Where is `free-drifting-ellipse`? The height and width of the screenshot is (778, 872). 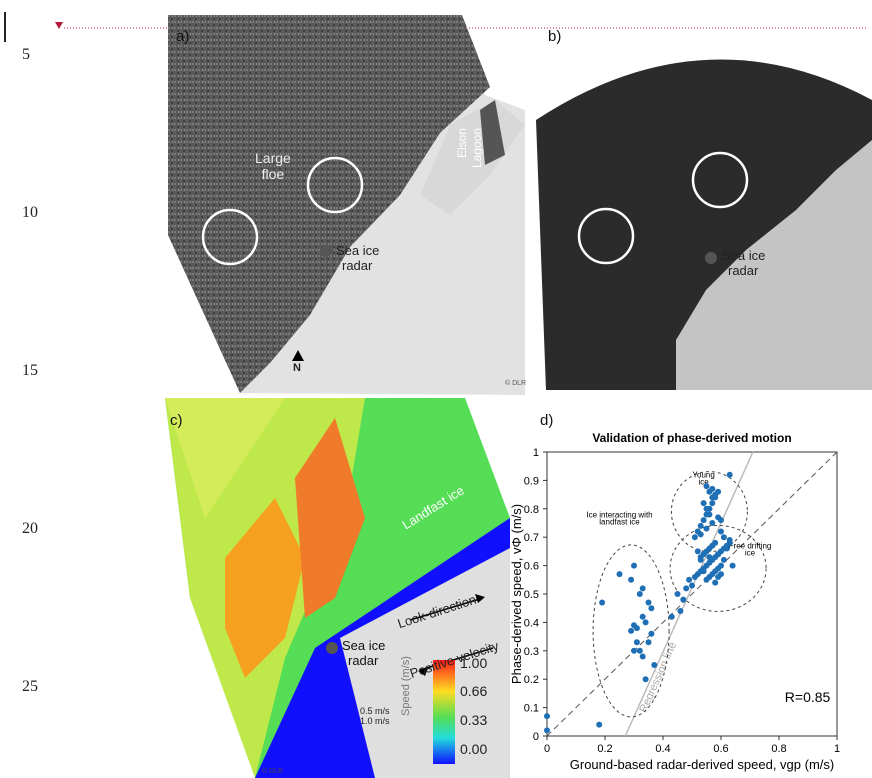 free-drifting-ellipse is located at coordinates (718, 568).